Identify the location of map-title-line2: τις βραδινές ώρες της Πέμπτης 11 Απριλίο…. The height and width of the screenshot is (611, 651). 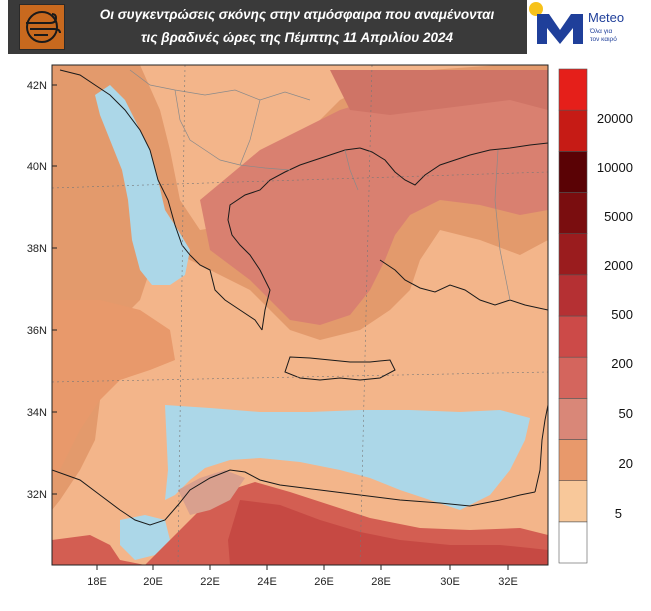
(297, 37).